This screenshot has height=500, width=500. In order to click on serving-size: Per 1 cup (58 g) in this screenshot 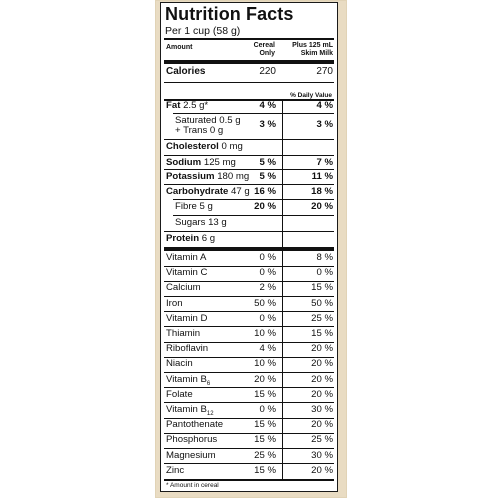, I will do `click(203, 31)`.